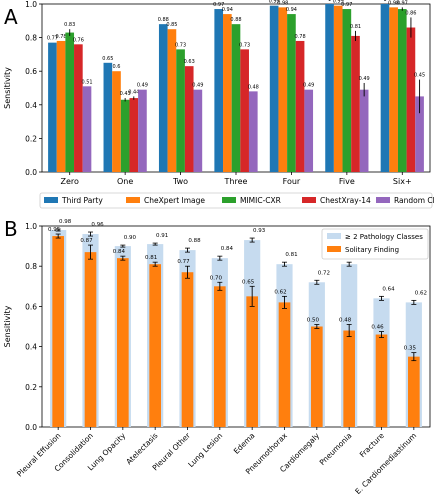 The height and width of the screenshot is (500, 435). Describe the element at coordinates (90, 339) in the screenshot. I see `bar-solitary-finding-consolidation` at that location.